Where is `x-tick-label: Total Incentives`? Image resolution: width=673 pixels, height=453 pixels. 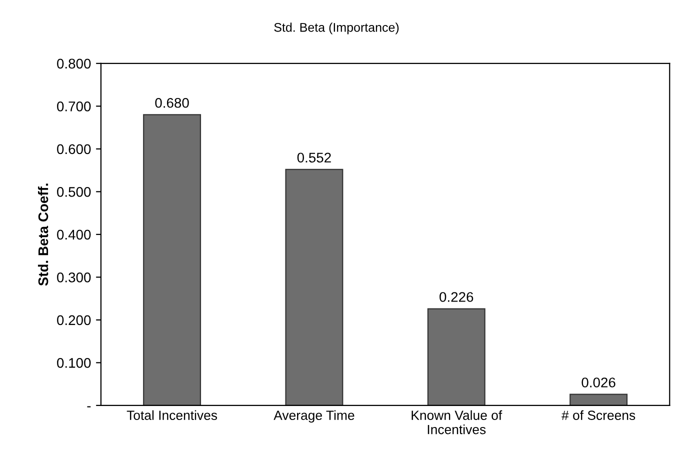
x-tick-label: Total Incentives is located at coordinates (172, 415).